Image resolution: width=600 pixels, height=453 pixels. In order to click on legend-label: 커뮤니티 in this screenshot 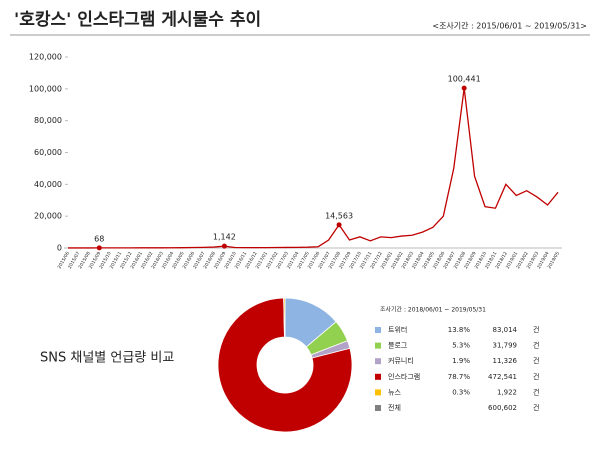, I will do `click(401, 360)`.